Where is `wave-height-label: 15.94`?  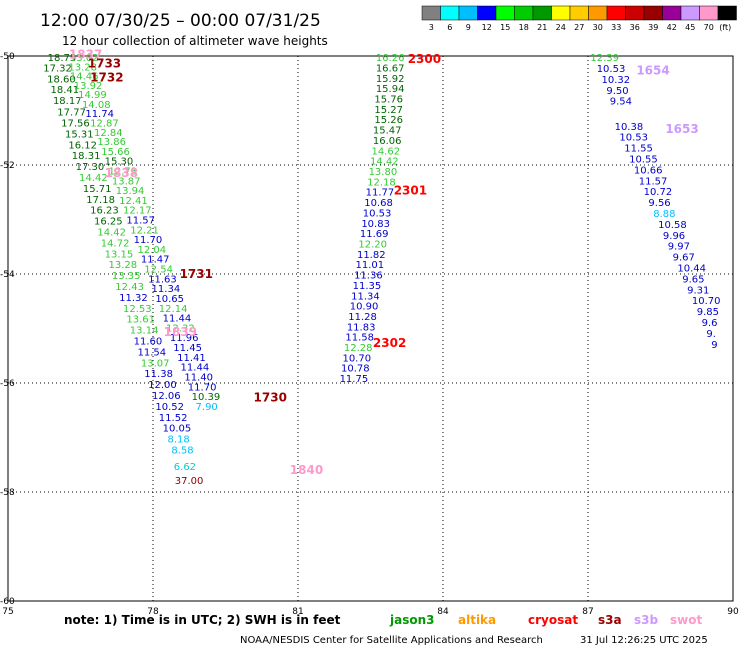 wave-height-label: 15.94 is located at coordinates (390, 89).